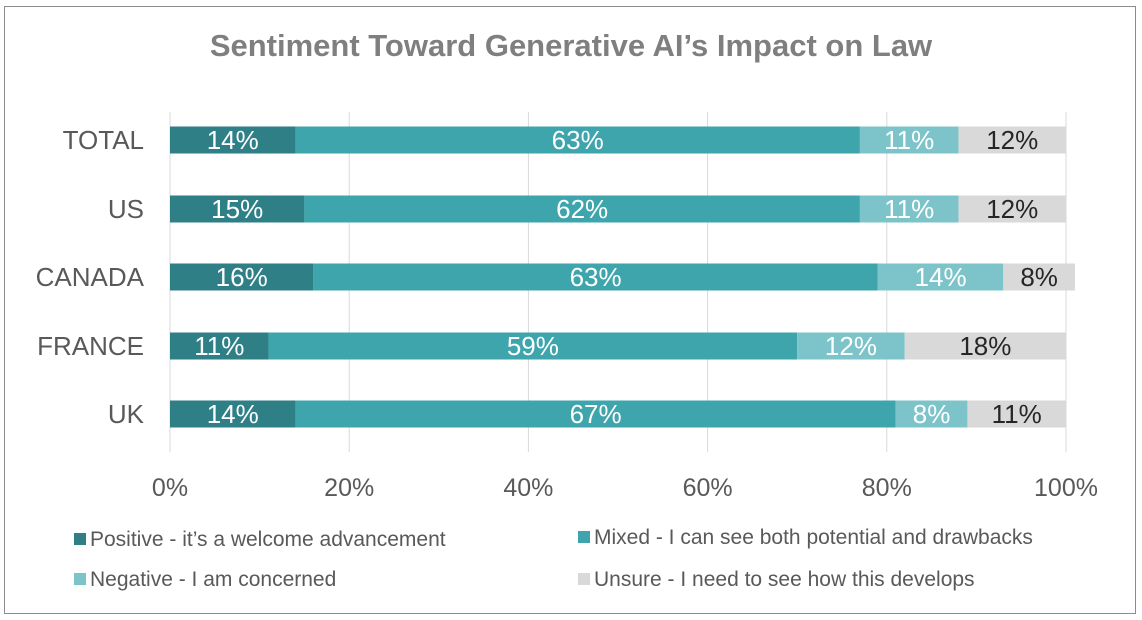  I want to click on x-tick-label: 20%, so click(349, 488).